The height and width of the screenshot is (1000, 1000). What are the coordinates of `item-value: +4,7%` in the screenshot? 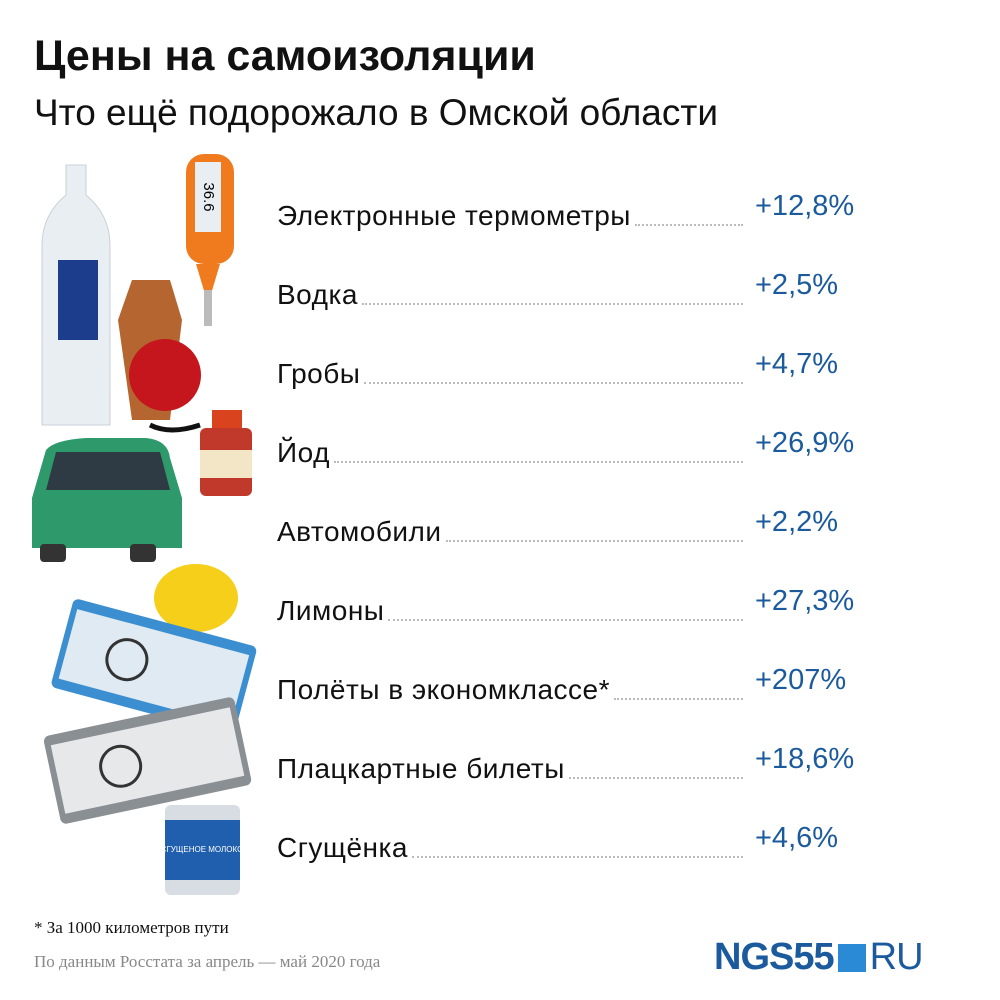 It's located at (797, 364).